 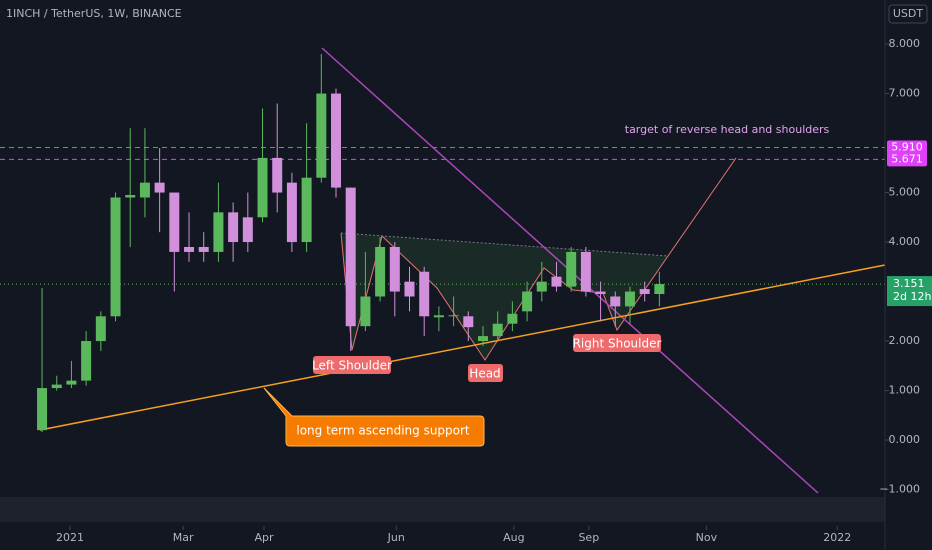 I want to click on currency: USDT, so click(x=908, y=13).